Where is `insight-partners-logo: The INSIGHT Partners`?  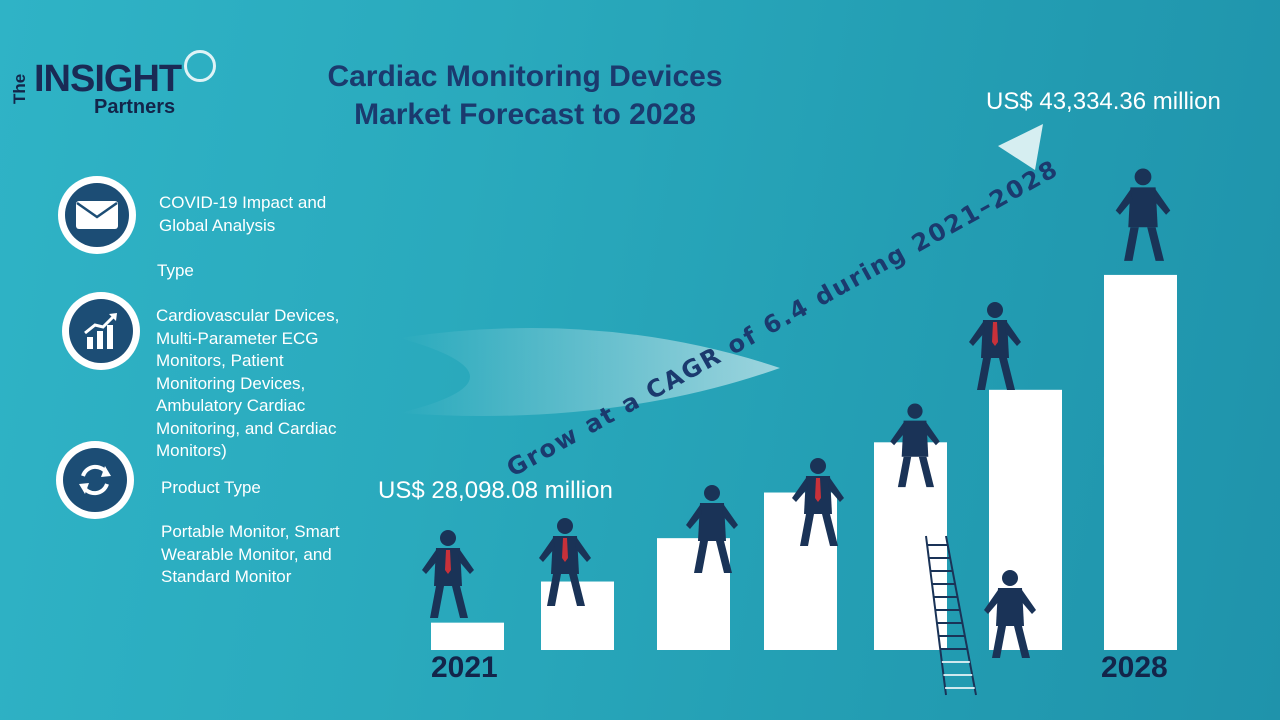
insight-partners-logo: The INSIGHT Partners is located at coordinates (113, 88).